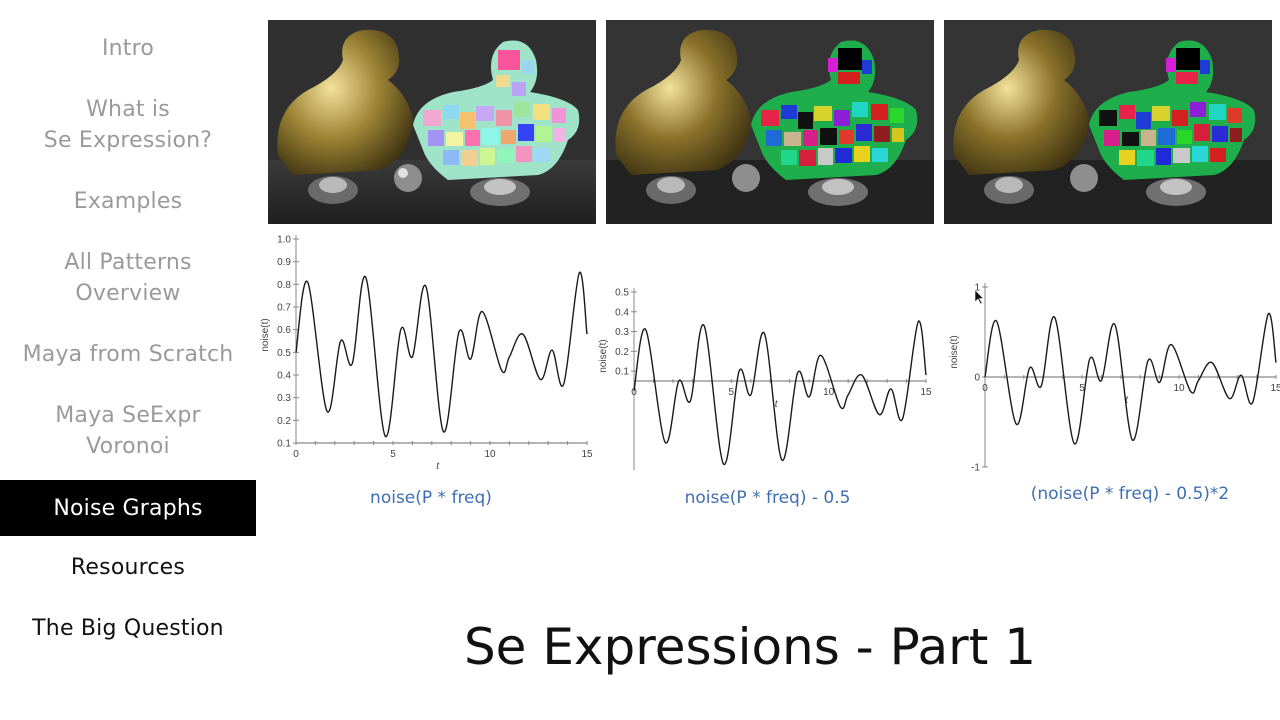 Image resolution: width=1280 pixels, height=720 pixels. I want to click on nav-item-what-is-se-expression: What is Se Expression?, so click(128, 125).